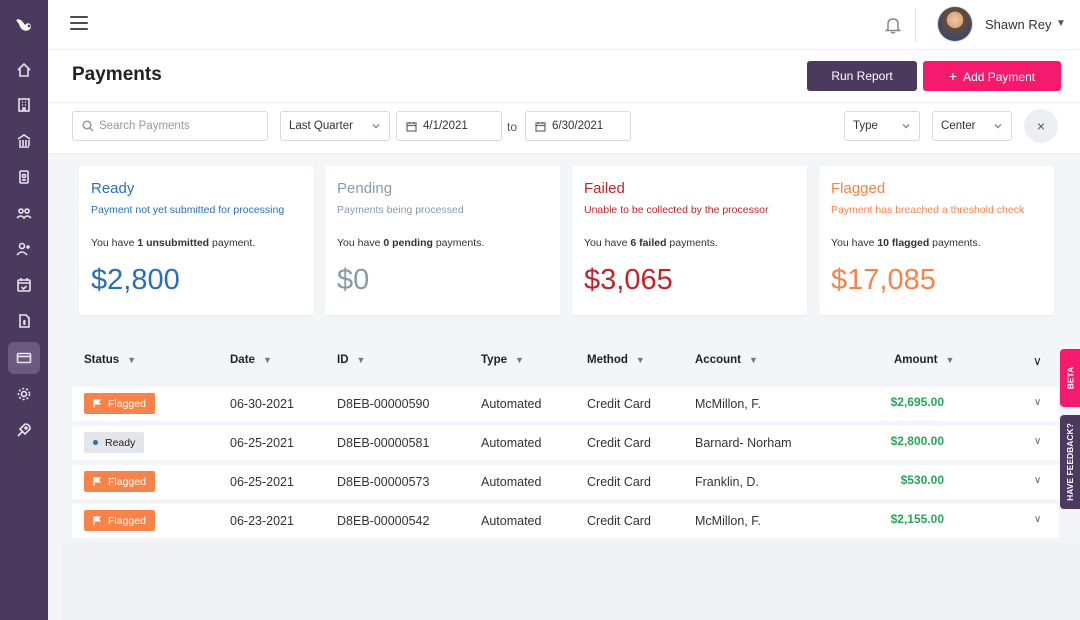 This screenshot has height=620, width=1080. I want to click on sidebar-item-document, so click(24, 321).